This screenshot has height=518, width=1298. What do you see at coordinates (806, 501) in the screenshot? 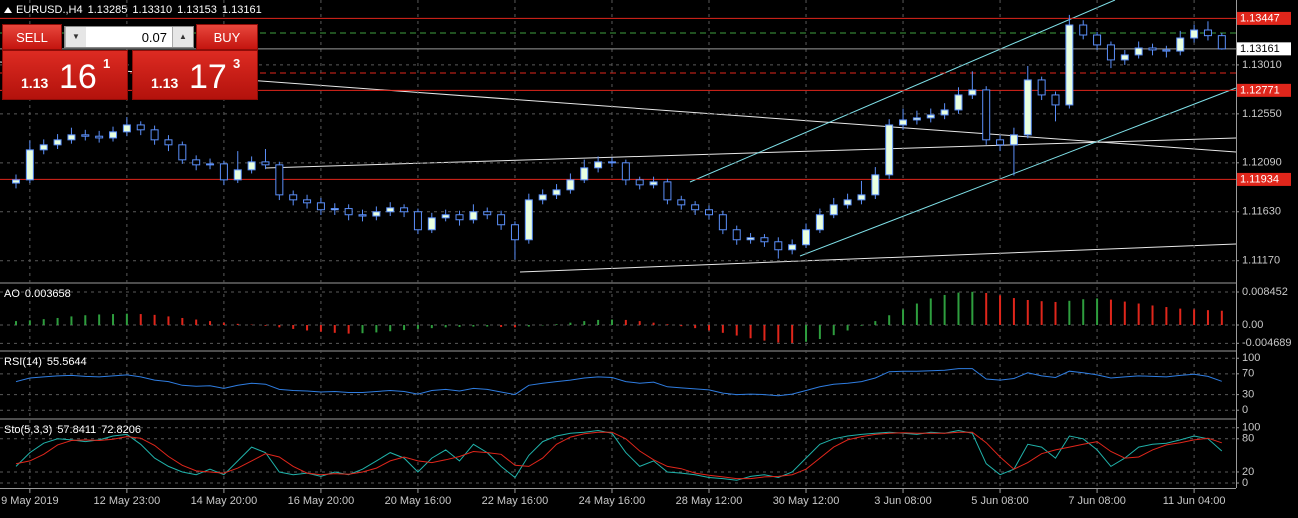
I see `x-tick-label: 30 May 12:00` at bounding box center [806, 501].